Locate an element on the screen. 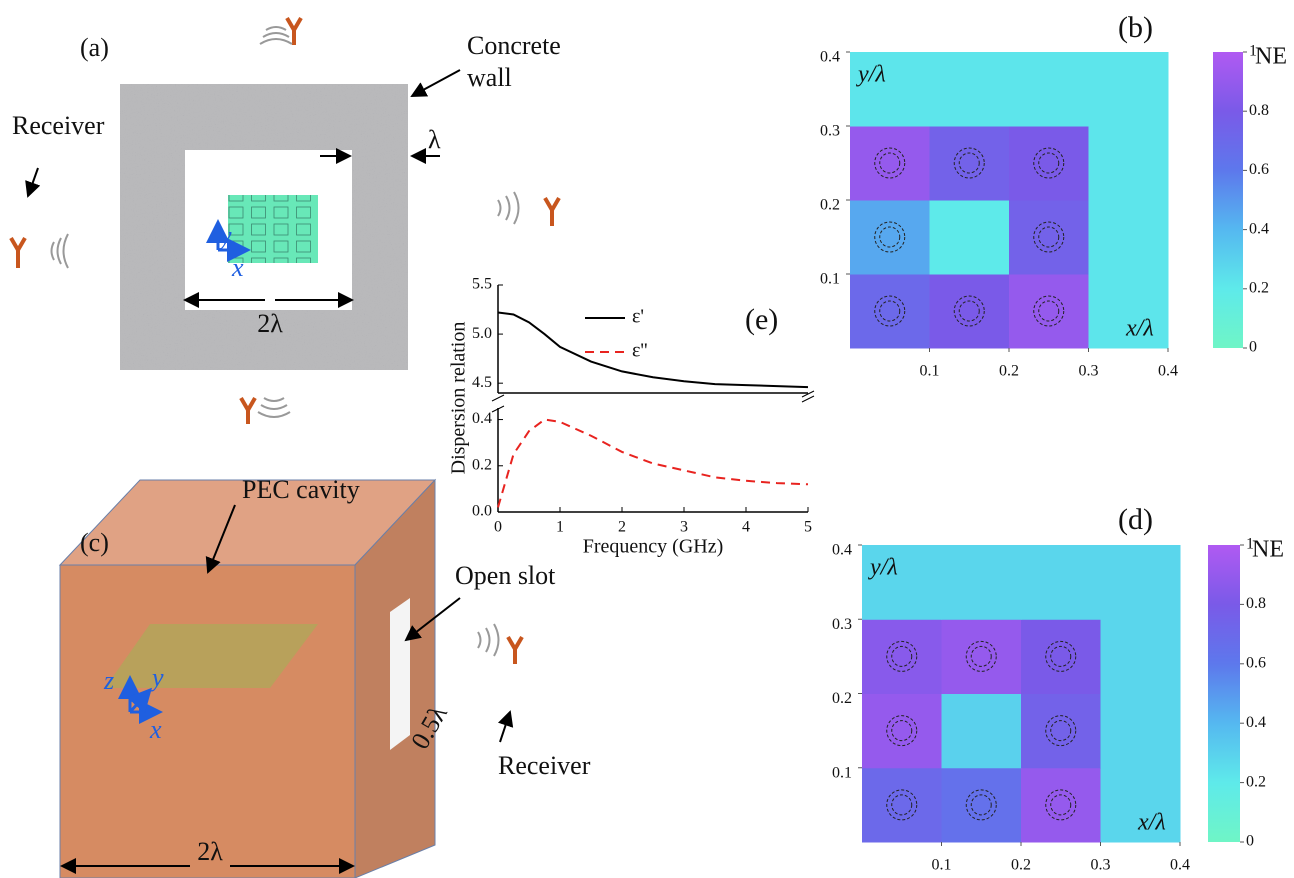 This screenshot has width=1294, height=878. panel-label: (c) is located at coordinates (94, 542).